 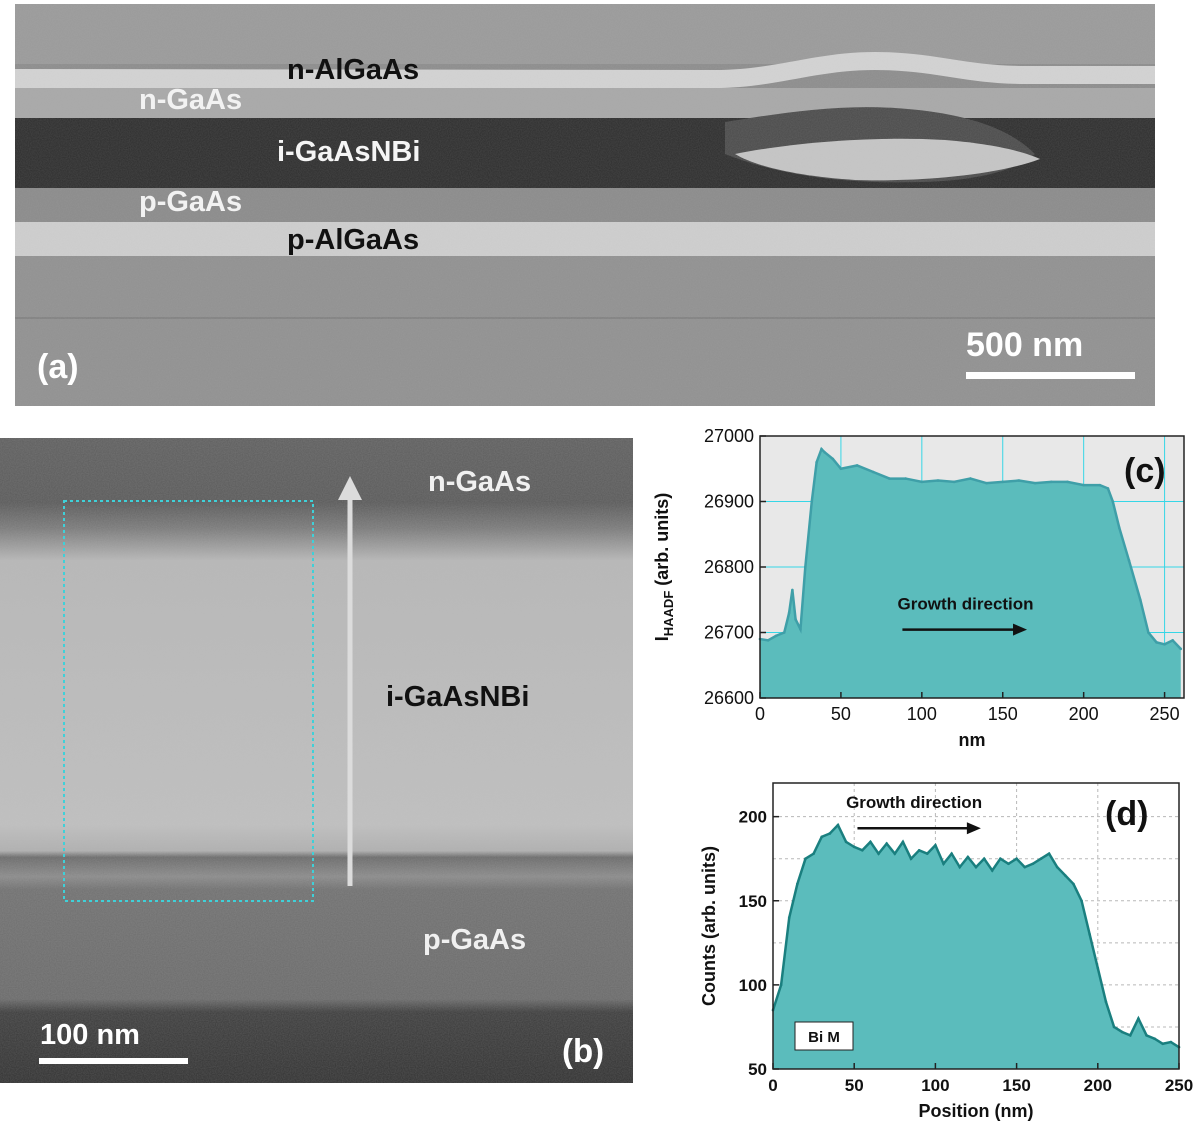 I want to click on y-tick-label: 26800, so click(x=729, y=567).